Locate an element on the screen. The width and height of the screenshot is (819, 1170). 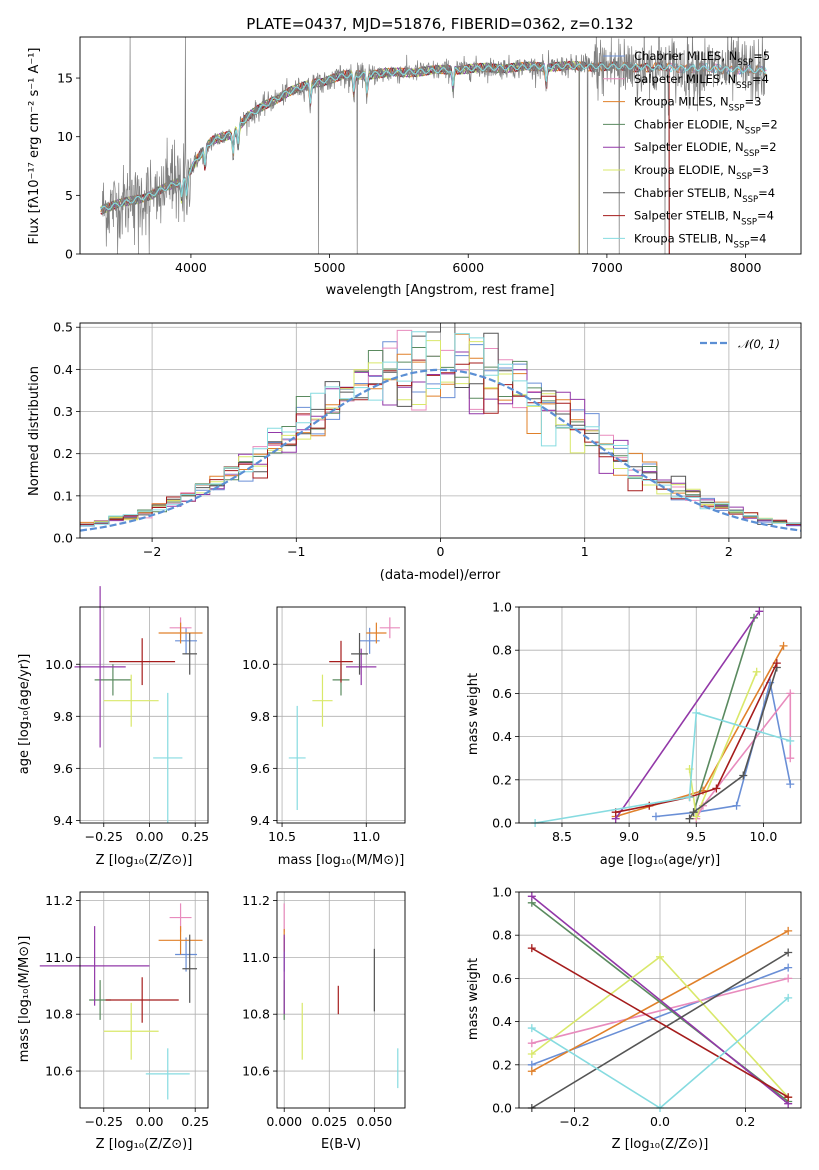
mass_vs_Z-ytick-label-3: 11.2 is located at coordinates (59, 900).